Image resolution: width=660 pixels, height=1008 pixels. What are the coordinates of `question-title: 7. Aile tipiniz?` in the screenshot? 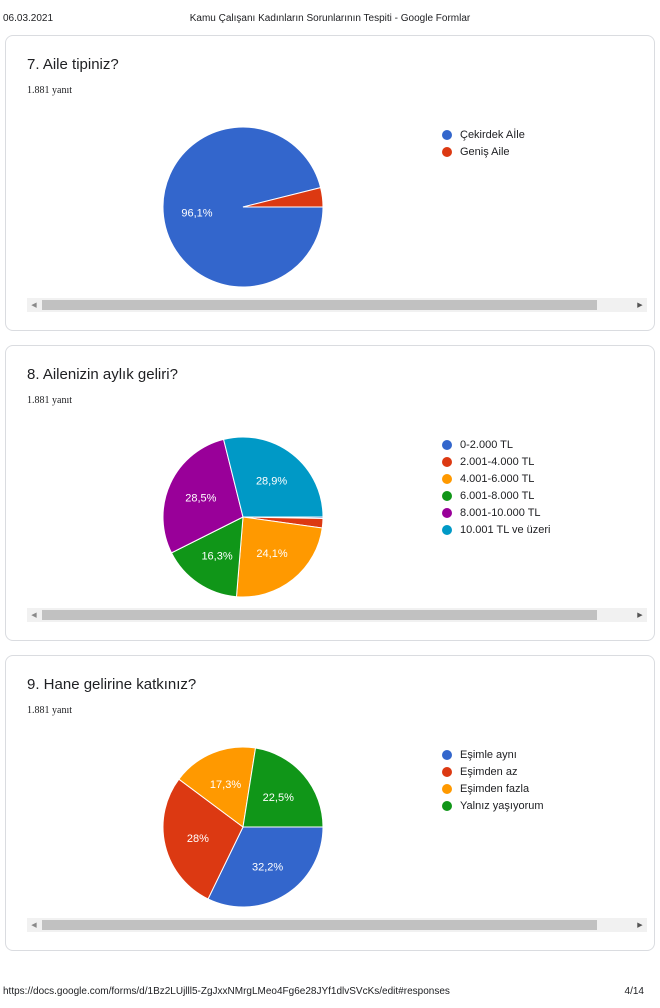 It's located at (73, 64).